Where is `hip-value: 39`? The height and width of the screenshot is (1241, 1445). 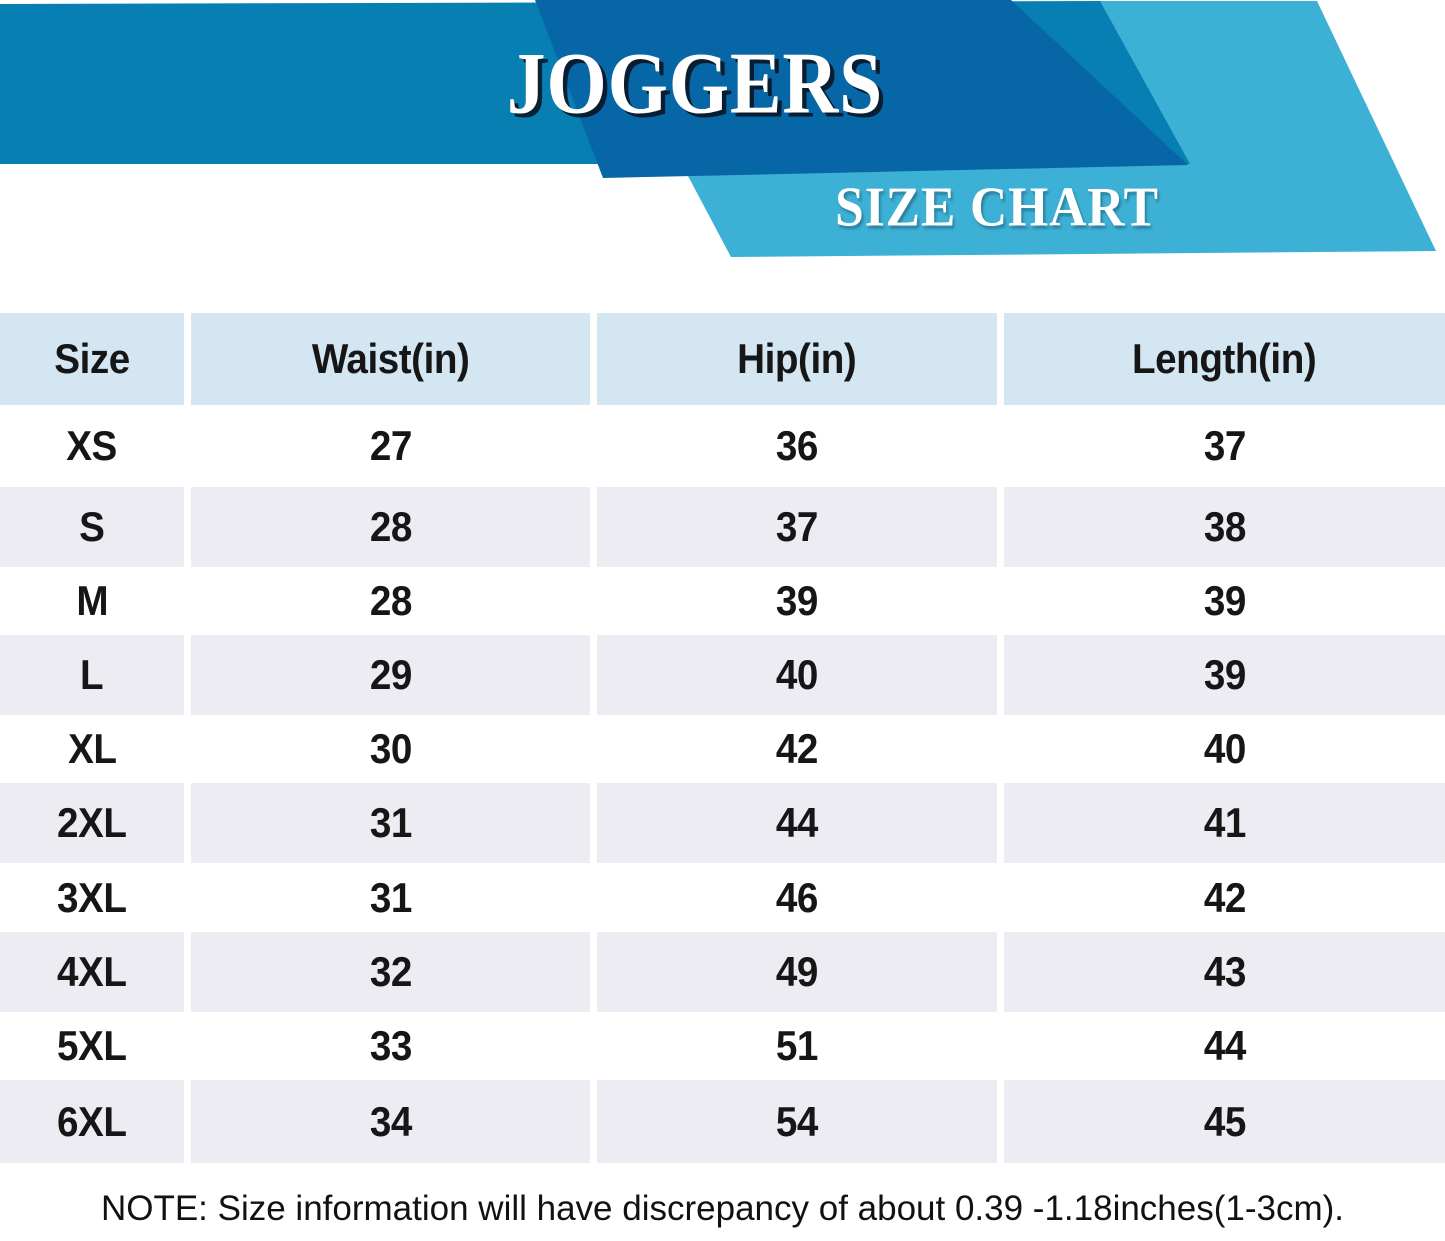
hip-value: 39 is located at coordinates (797, 600).